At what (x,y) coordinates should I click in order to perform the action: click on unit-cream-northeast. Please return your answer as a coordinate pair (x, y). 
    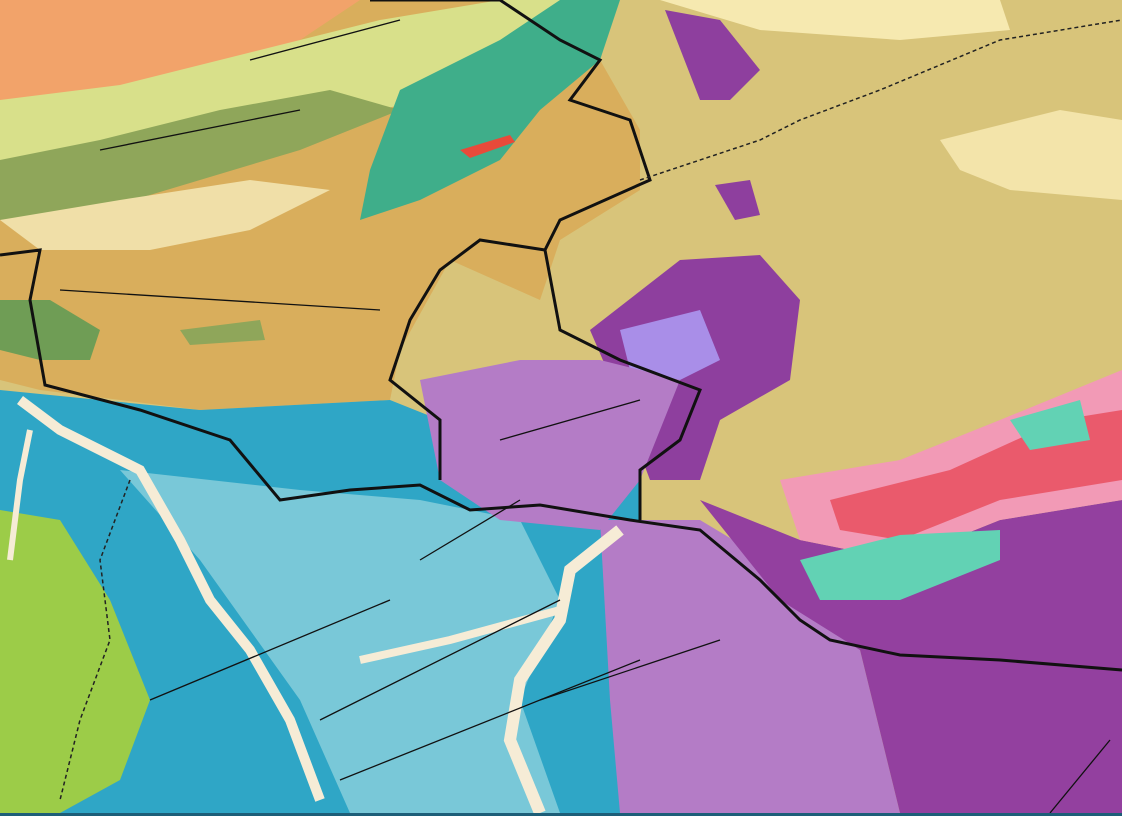
    Looking at the image, I should click on (835, 20).